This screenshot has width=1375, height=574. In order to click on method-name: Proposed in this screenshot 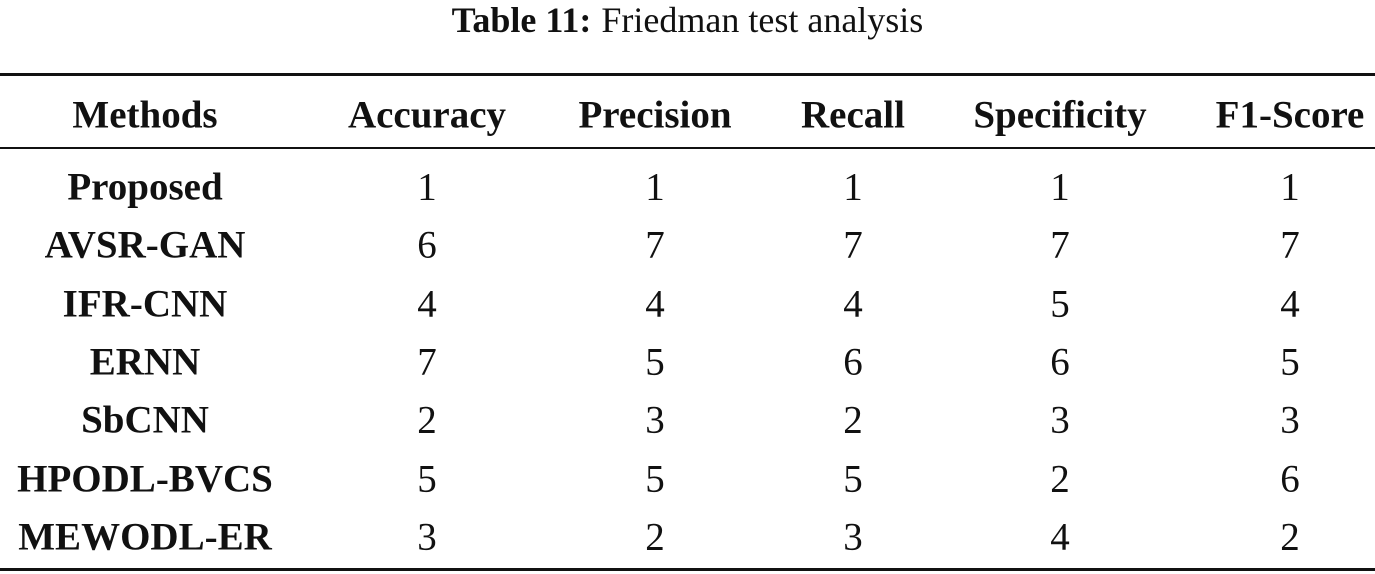, I will do `click(145, 187)`.